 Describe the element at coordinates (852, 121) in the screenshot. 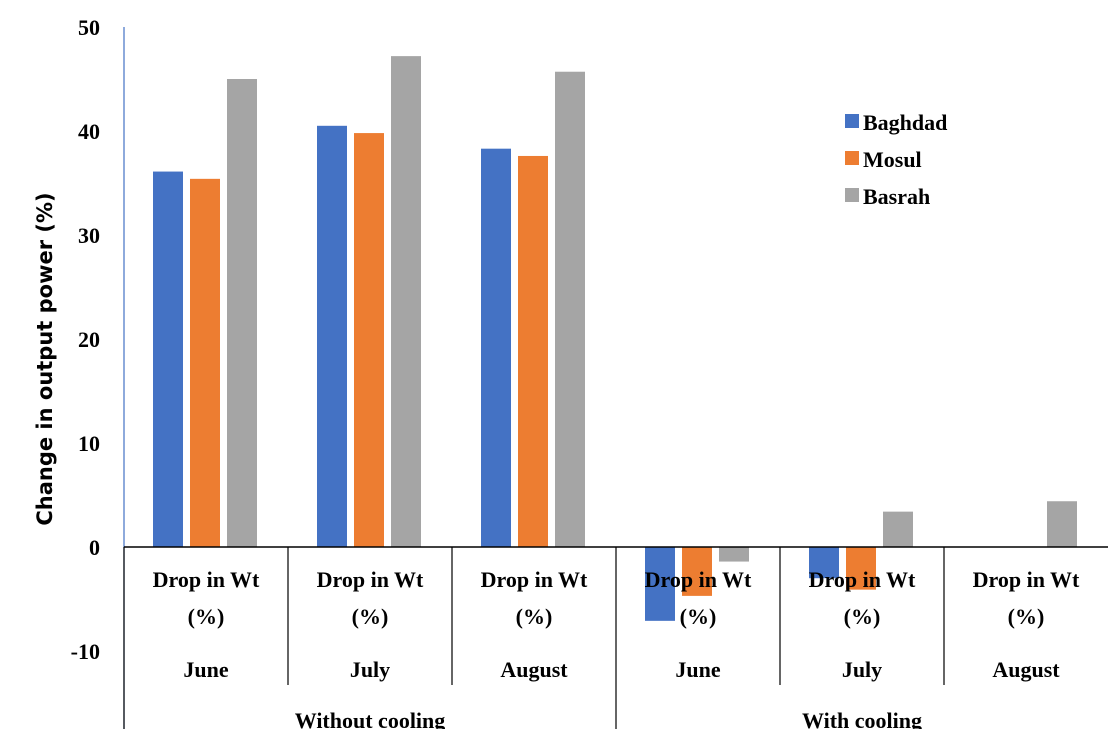

I see `legend-swatch-baghdad` at that location.